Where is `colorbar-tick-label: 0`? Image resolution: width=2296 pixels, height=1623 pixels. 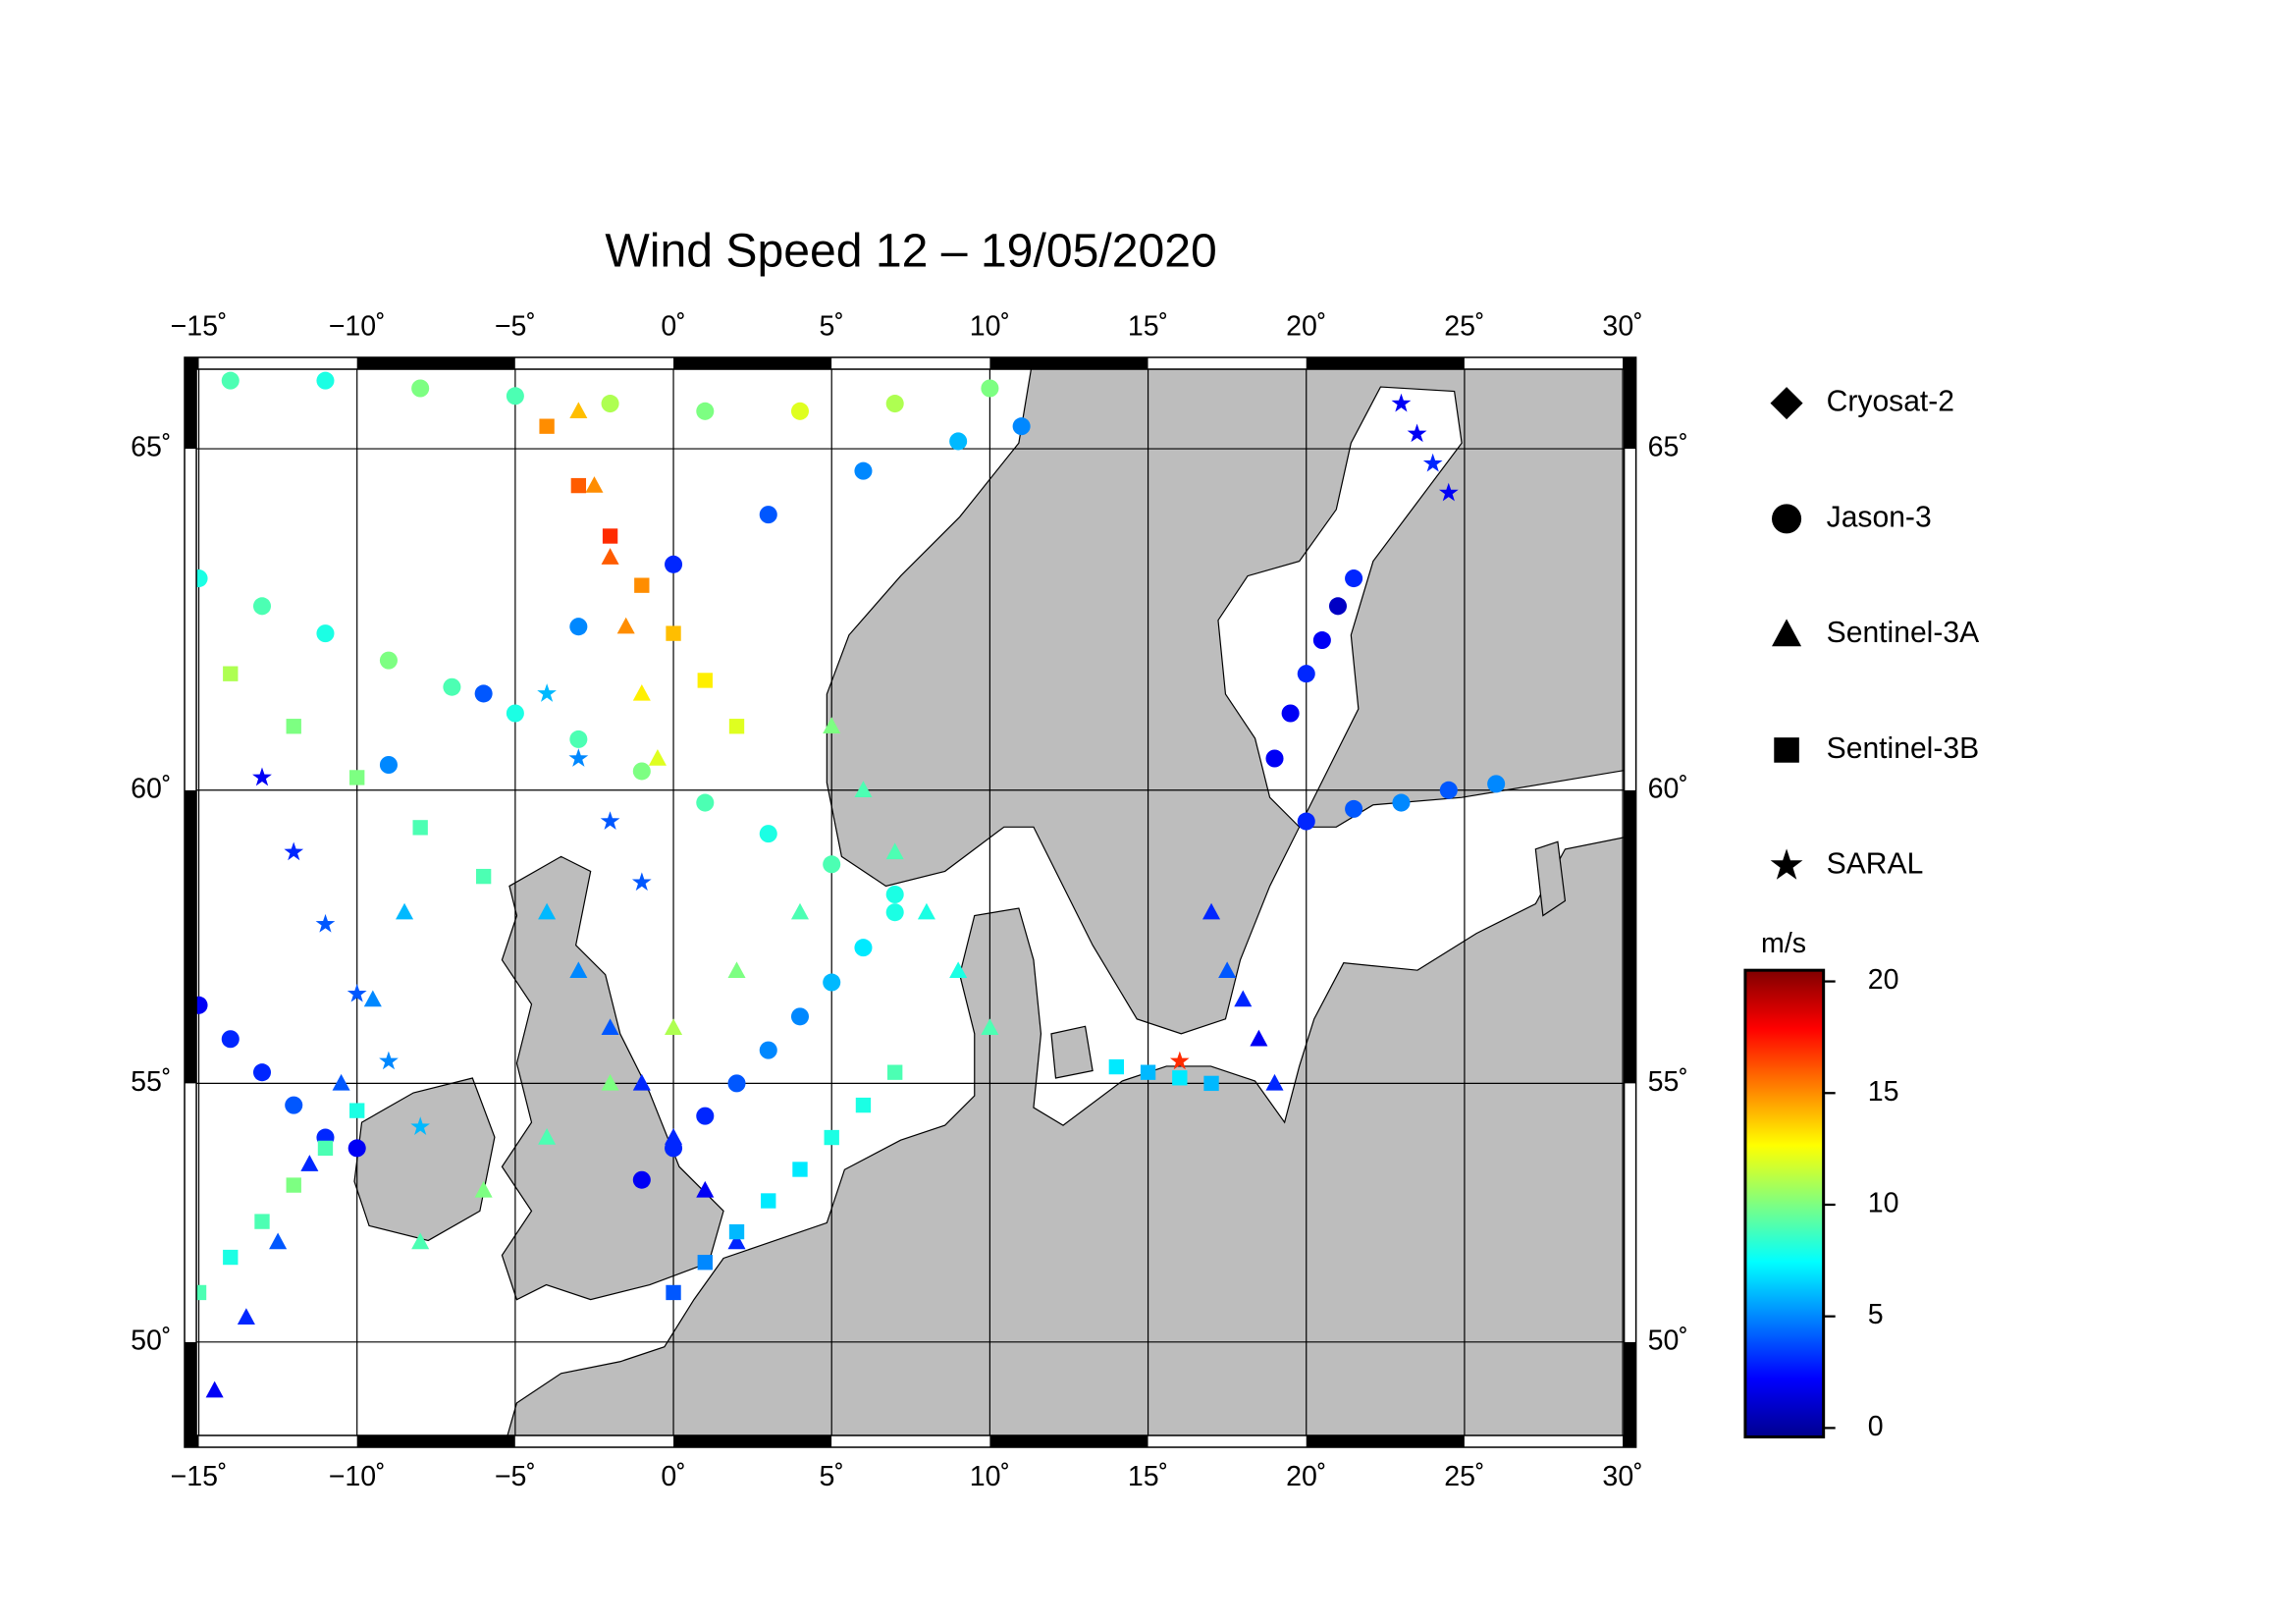 colorbar-tick-label: 0 is located at coordinates (1876, 1426).